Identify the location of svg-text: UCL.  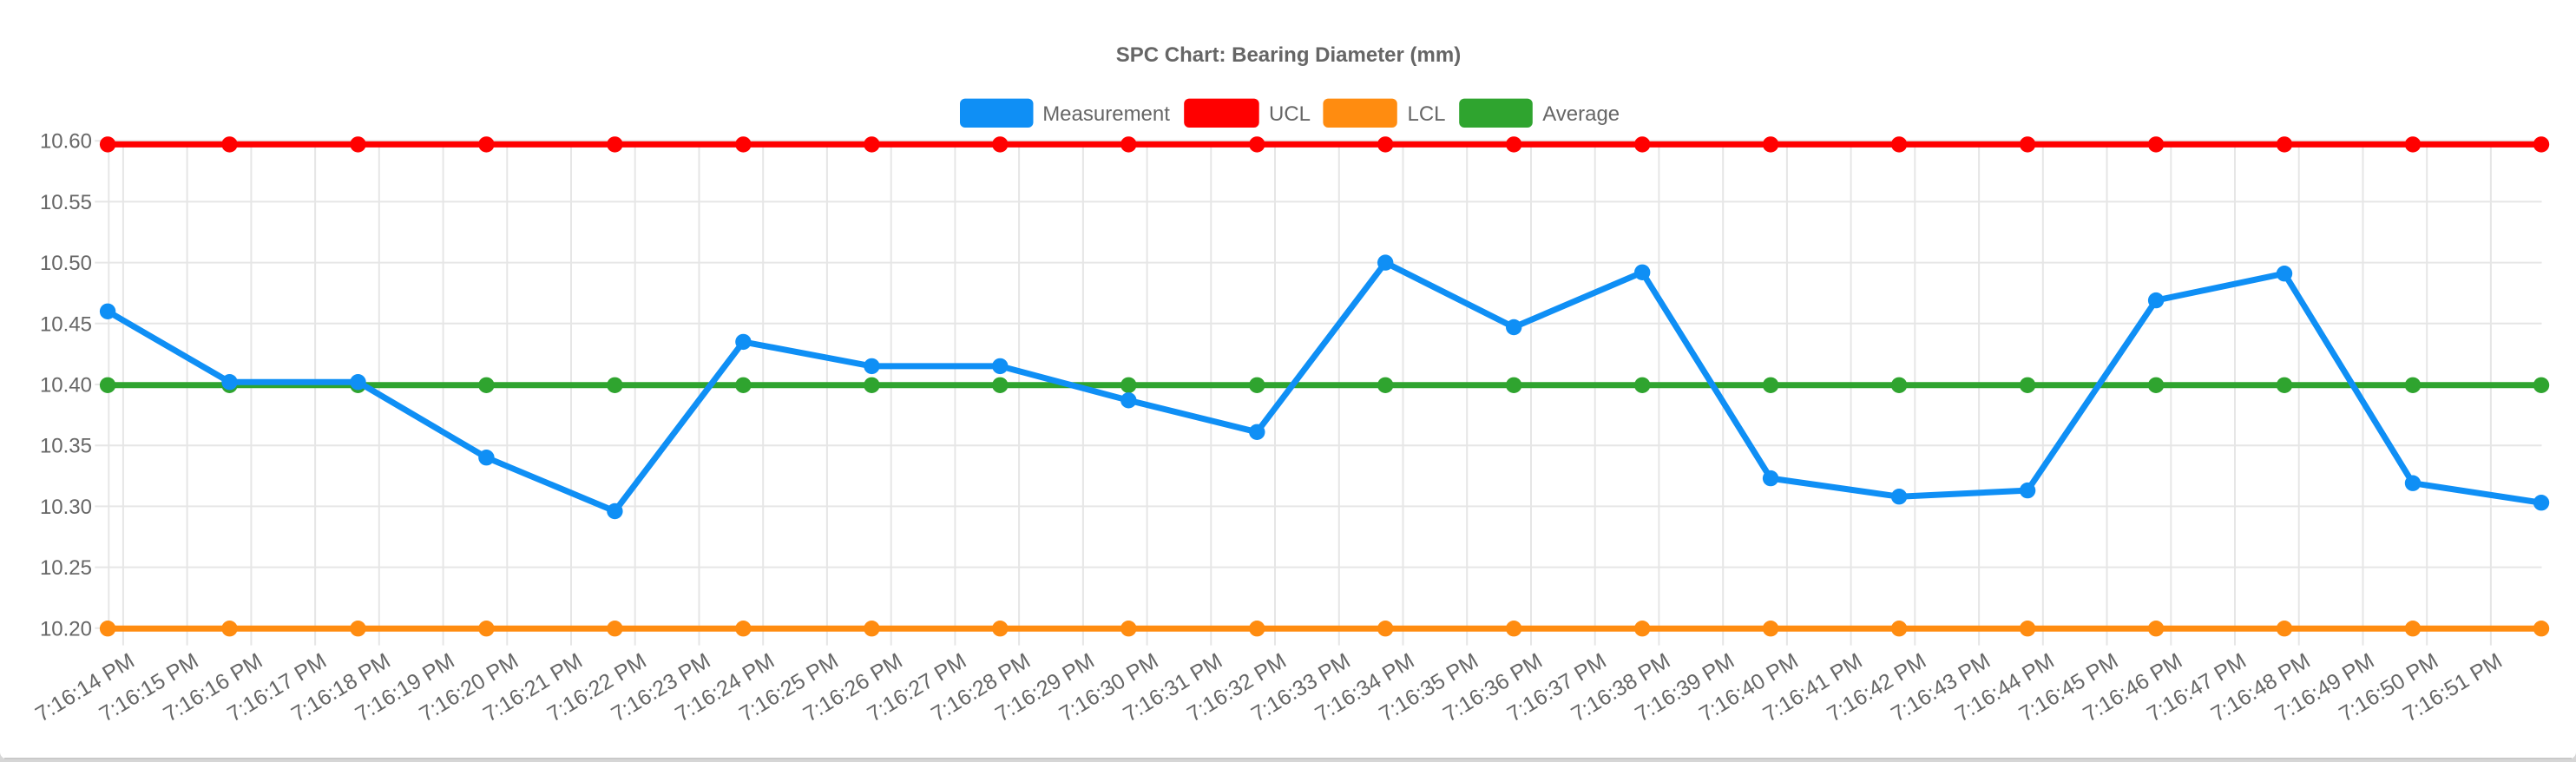
(1290, 114).